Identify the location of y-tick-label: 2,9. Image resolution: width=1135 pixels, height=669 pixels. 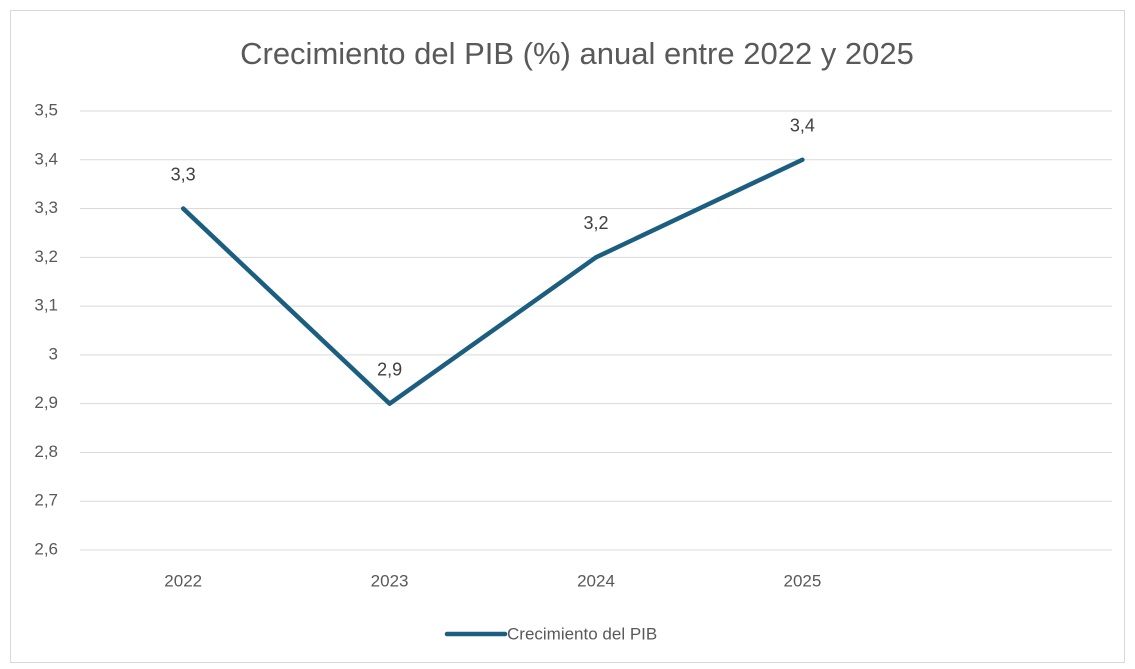
(46, 402).